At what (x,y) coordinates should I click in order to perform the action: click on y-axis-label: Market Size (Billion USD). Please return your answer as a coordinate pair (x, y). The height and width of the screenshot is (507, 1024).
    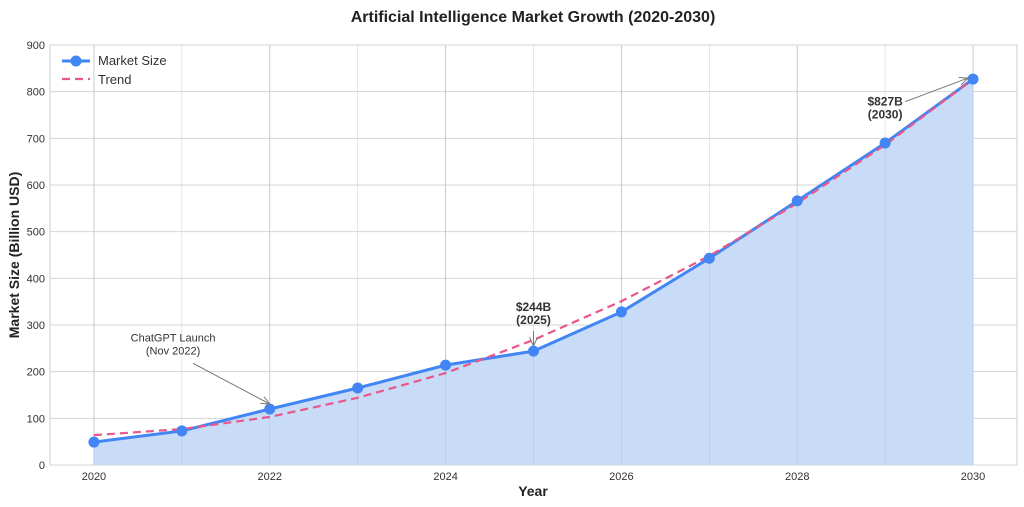
    Looking at the image, I should click on (14, 255).